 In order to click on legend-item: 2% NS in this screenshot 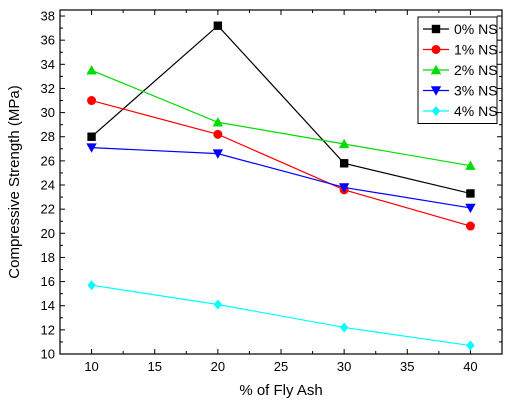, I will do `click(460, 70)`.